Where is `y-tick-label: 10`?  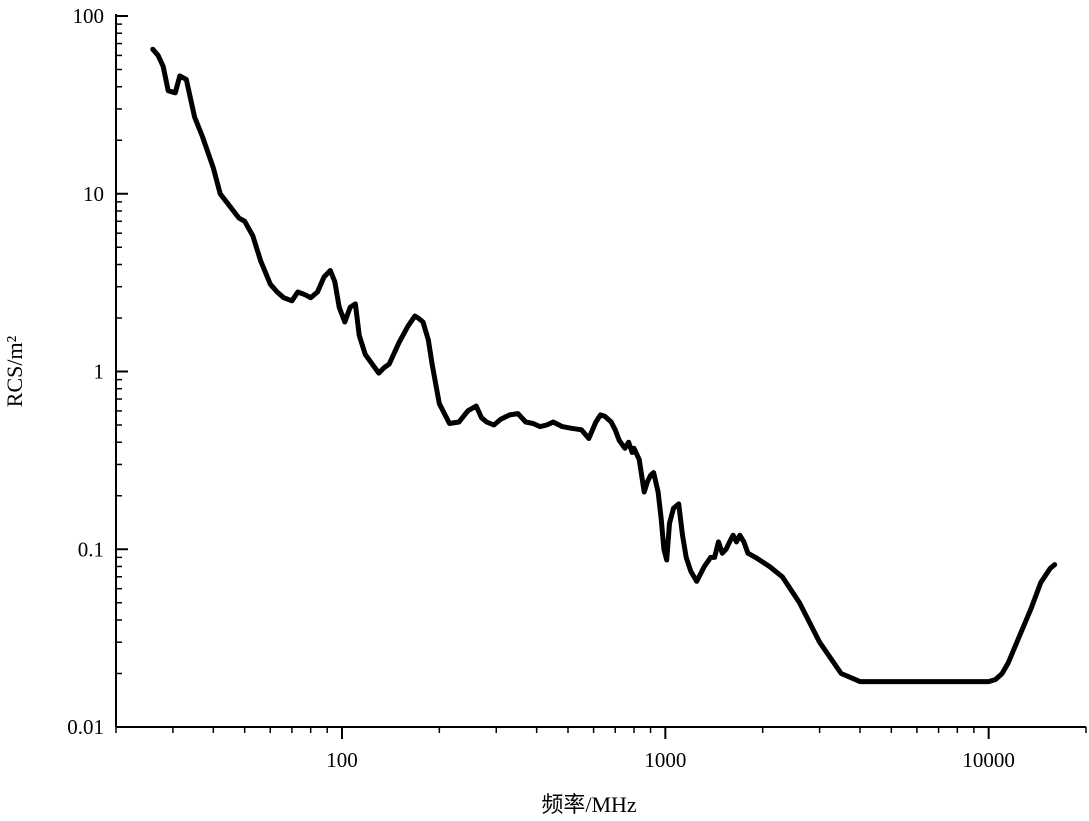 y-tick-label: 10 is located at coordinates (93, 194).